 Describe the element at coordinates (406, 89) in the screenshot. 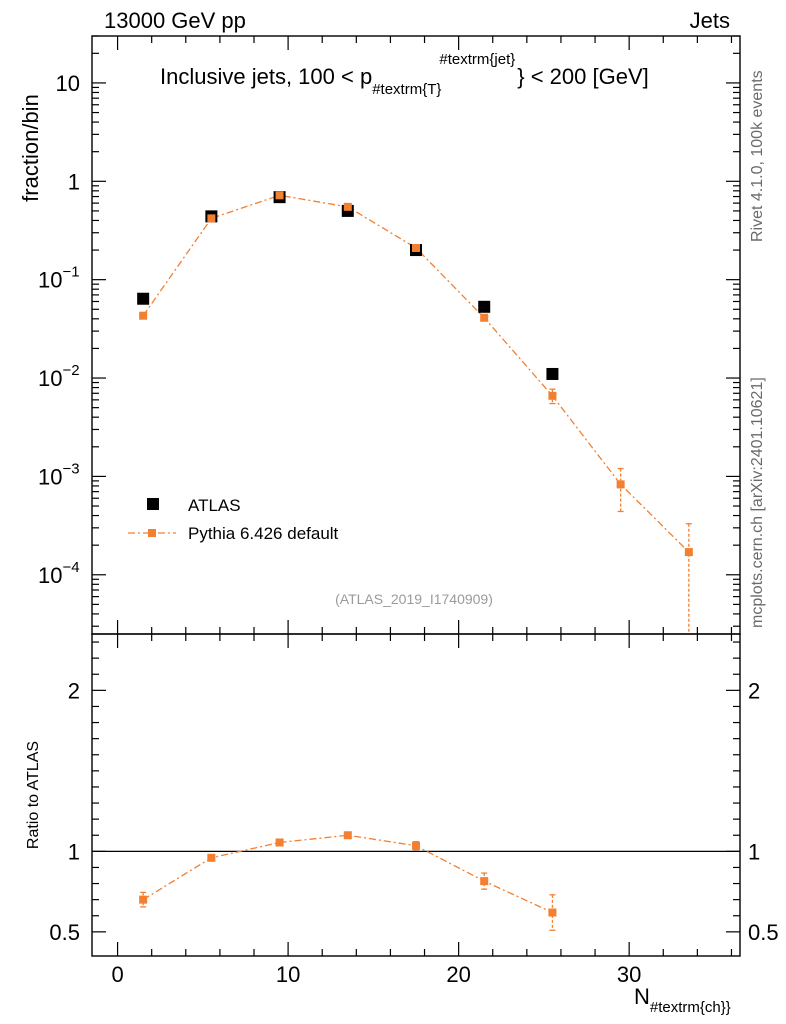

I see `title-subscript: #textrm{T}` at that location.